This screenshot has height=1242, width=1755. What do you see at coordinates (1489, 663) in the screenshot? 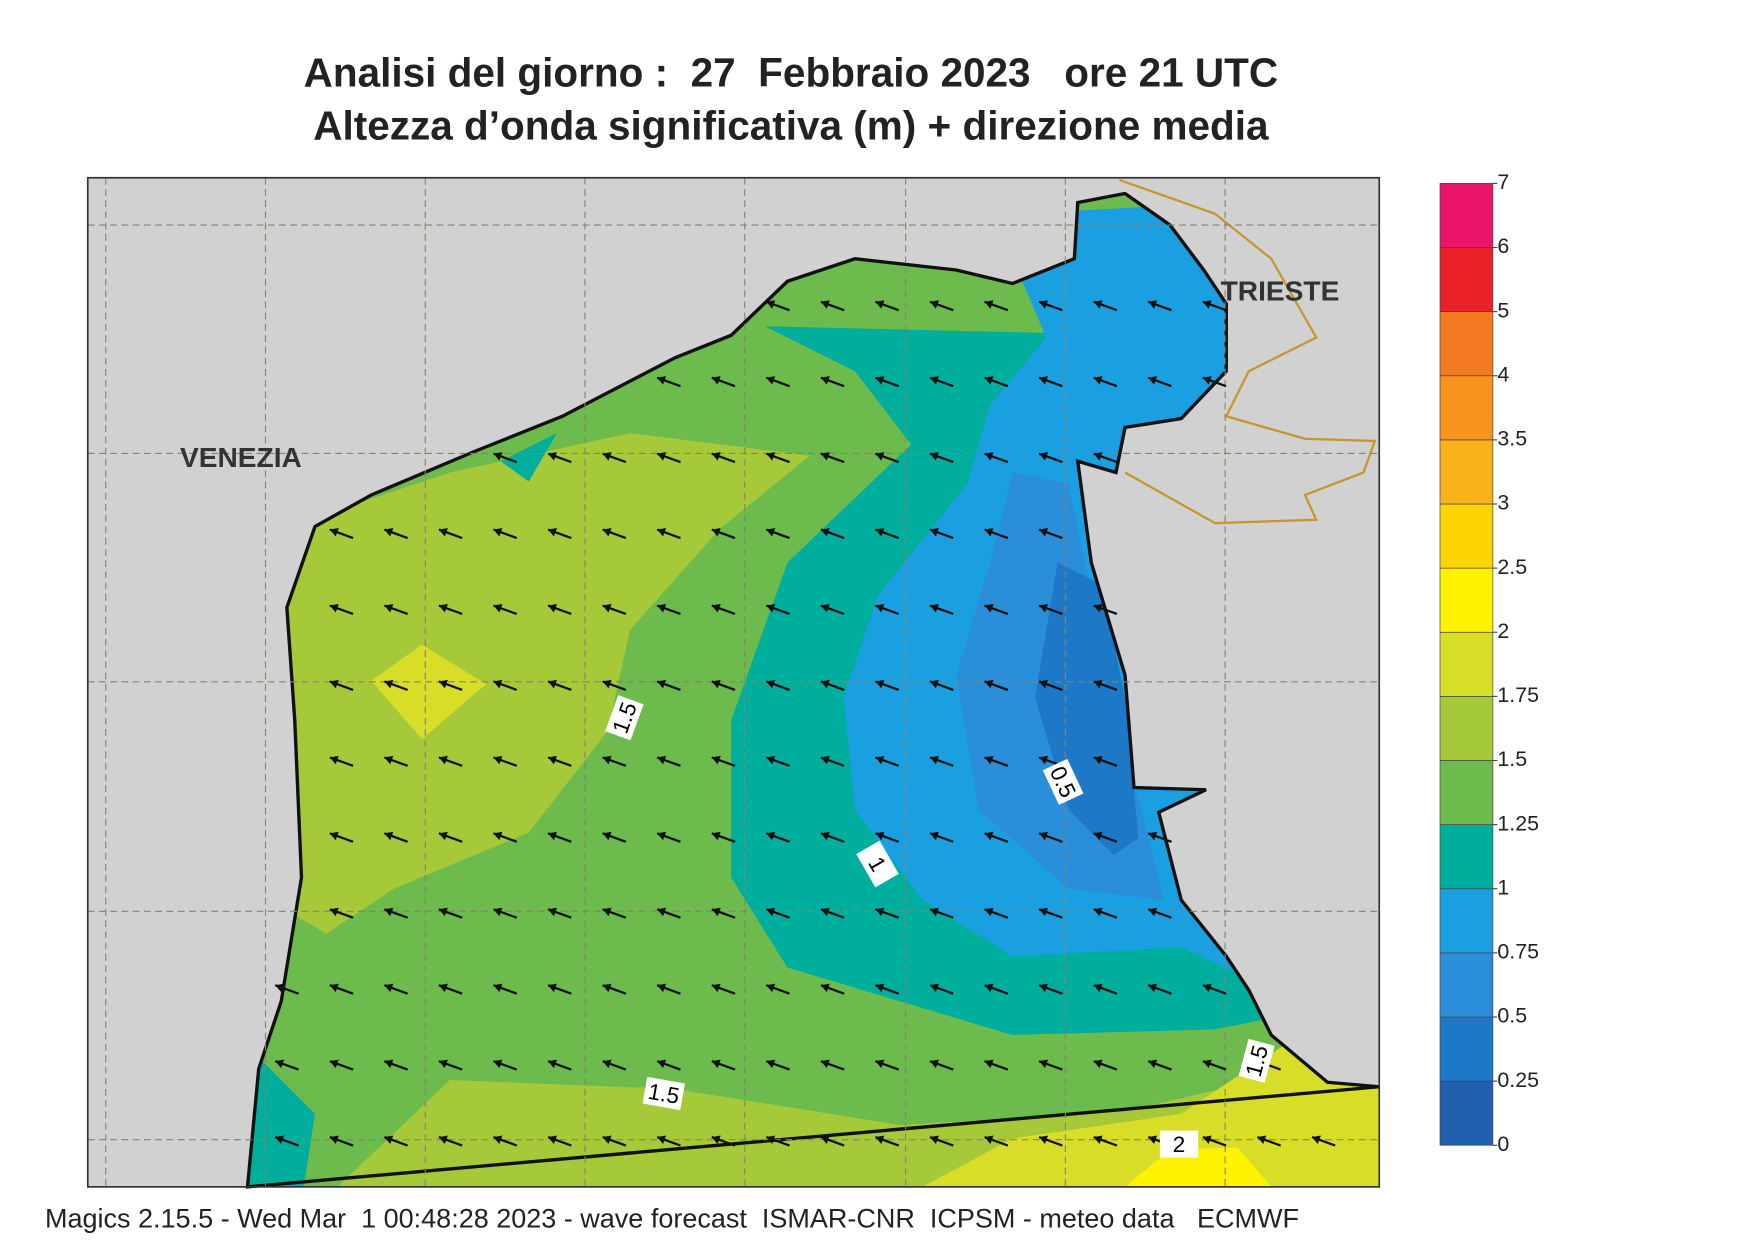
I see `colorbar: 0 0.25 0.5 0.75 1 1.25 1.5 1.75 2 2.5 3 3.5 4 5 6 7` at bounding box center [1489, 663].